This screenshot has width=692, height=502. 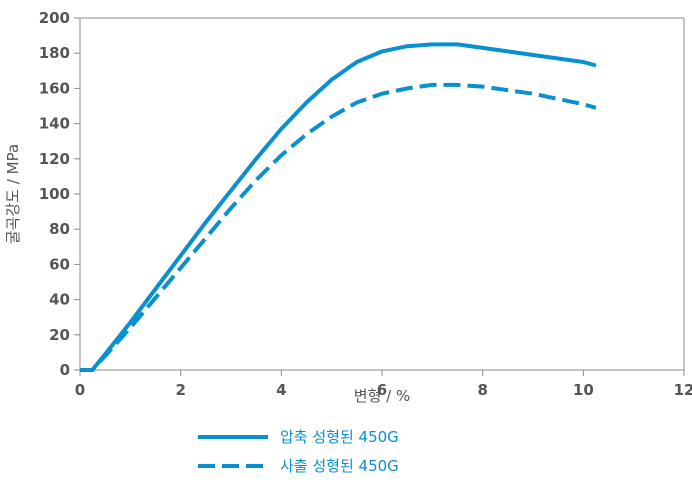 What do you see at coordinates (339, 466) in the screenshot?
I see `legend-label-injection: 사출 성형된 450G` at bounding box center [339, 466].